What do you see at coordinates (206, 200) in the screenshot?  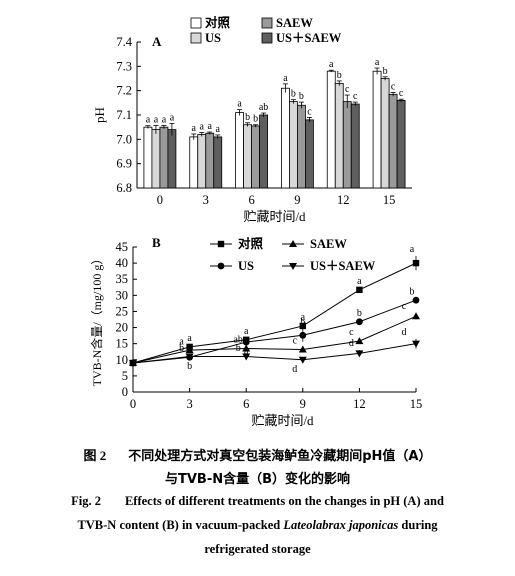 I see `x-tick-label: 3` at bounding box center [206, 200].